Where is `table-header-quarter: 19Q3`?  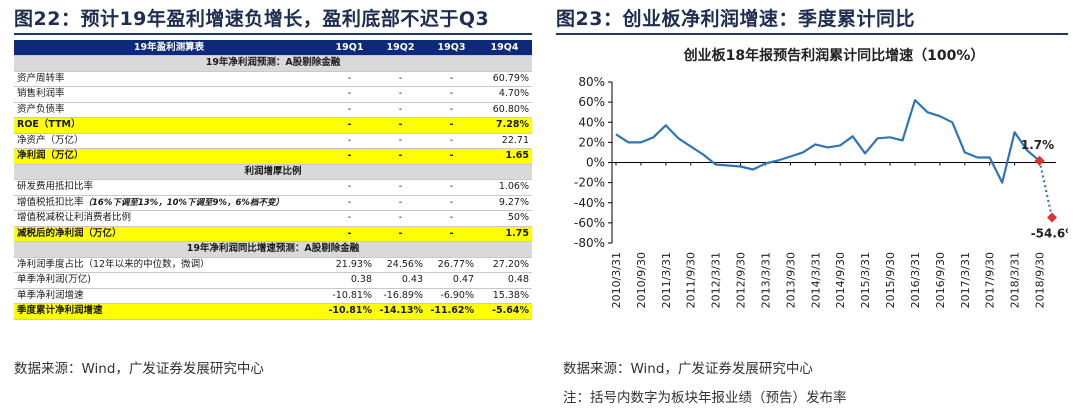 table-header-quarter: 19Q3 is located at coordinates (451, 48).